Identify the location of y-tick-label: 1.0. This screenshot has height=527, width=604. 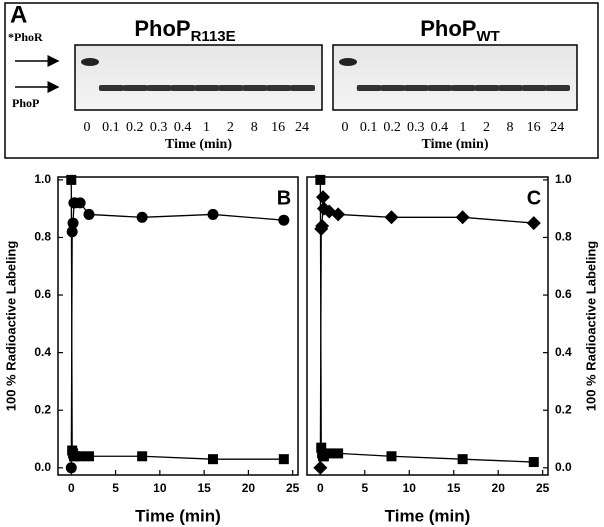
(42, 179).